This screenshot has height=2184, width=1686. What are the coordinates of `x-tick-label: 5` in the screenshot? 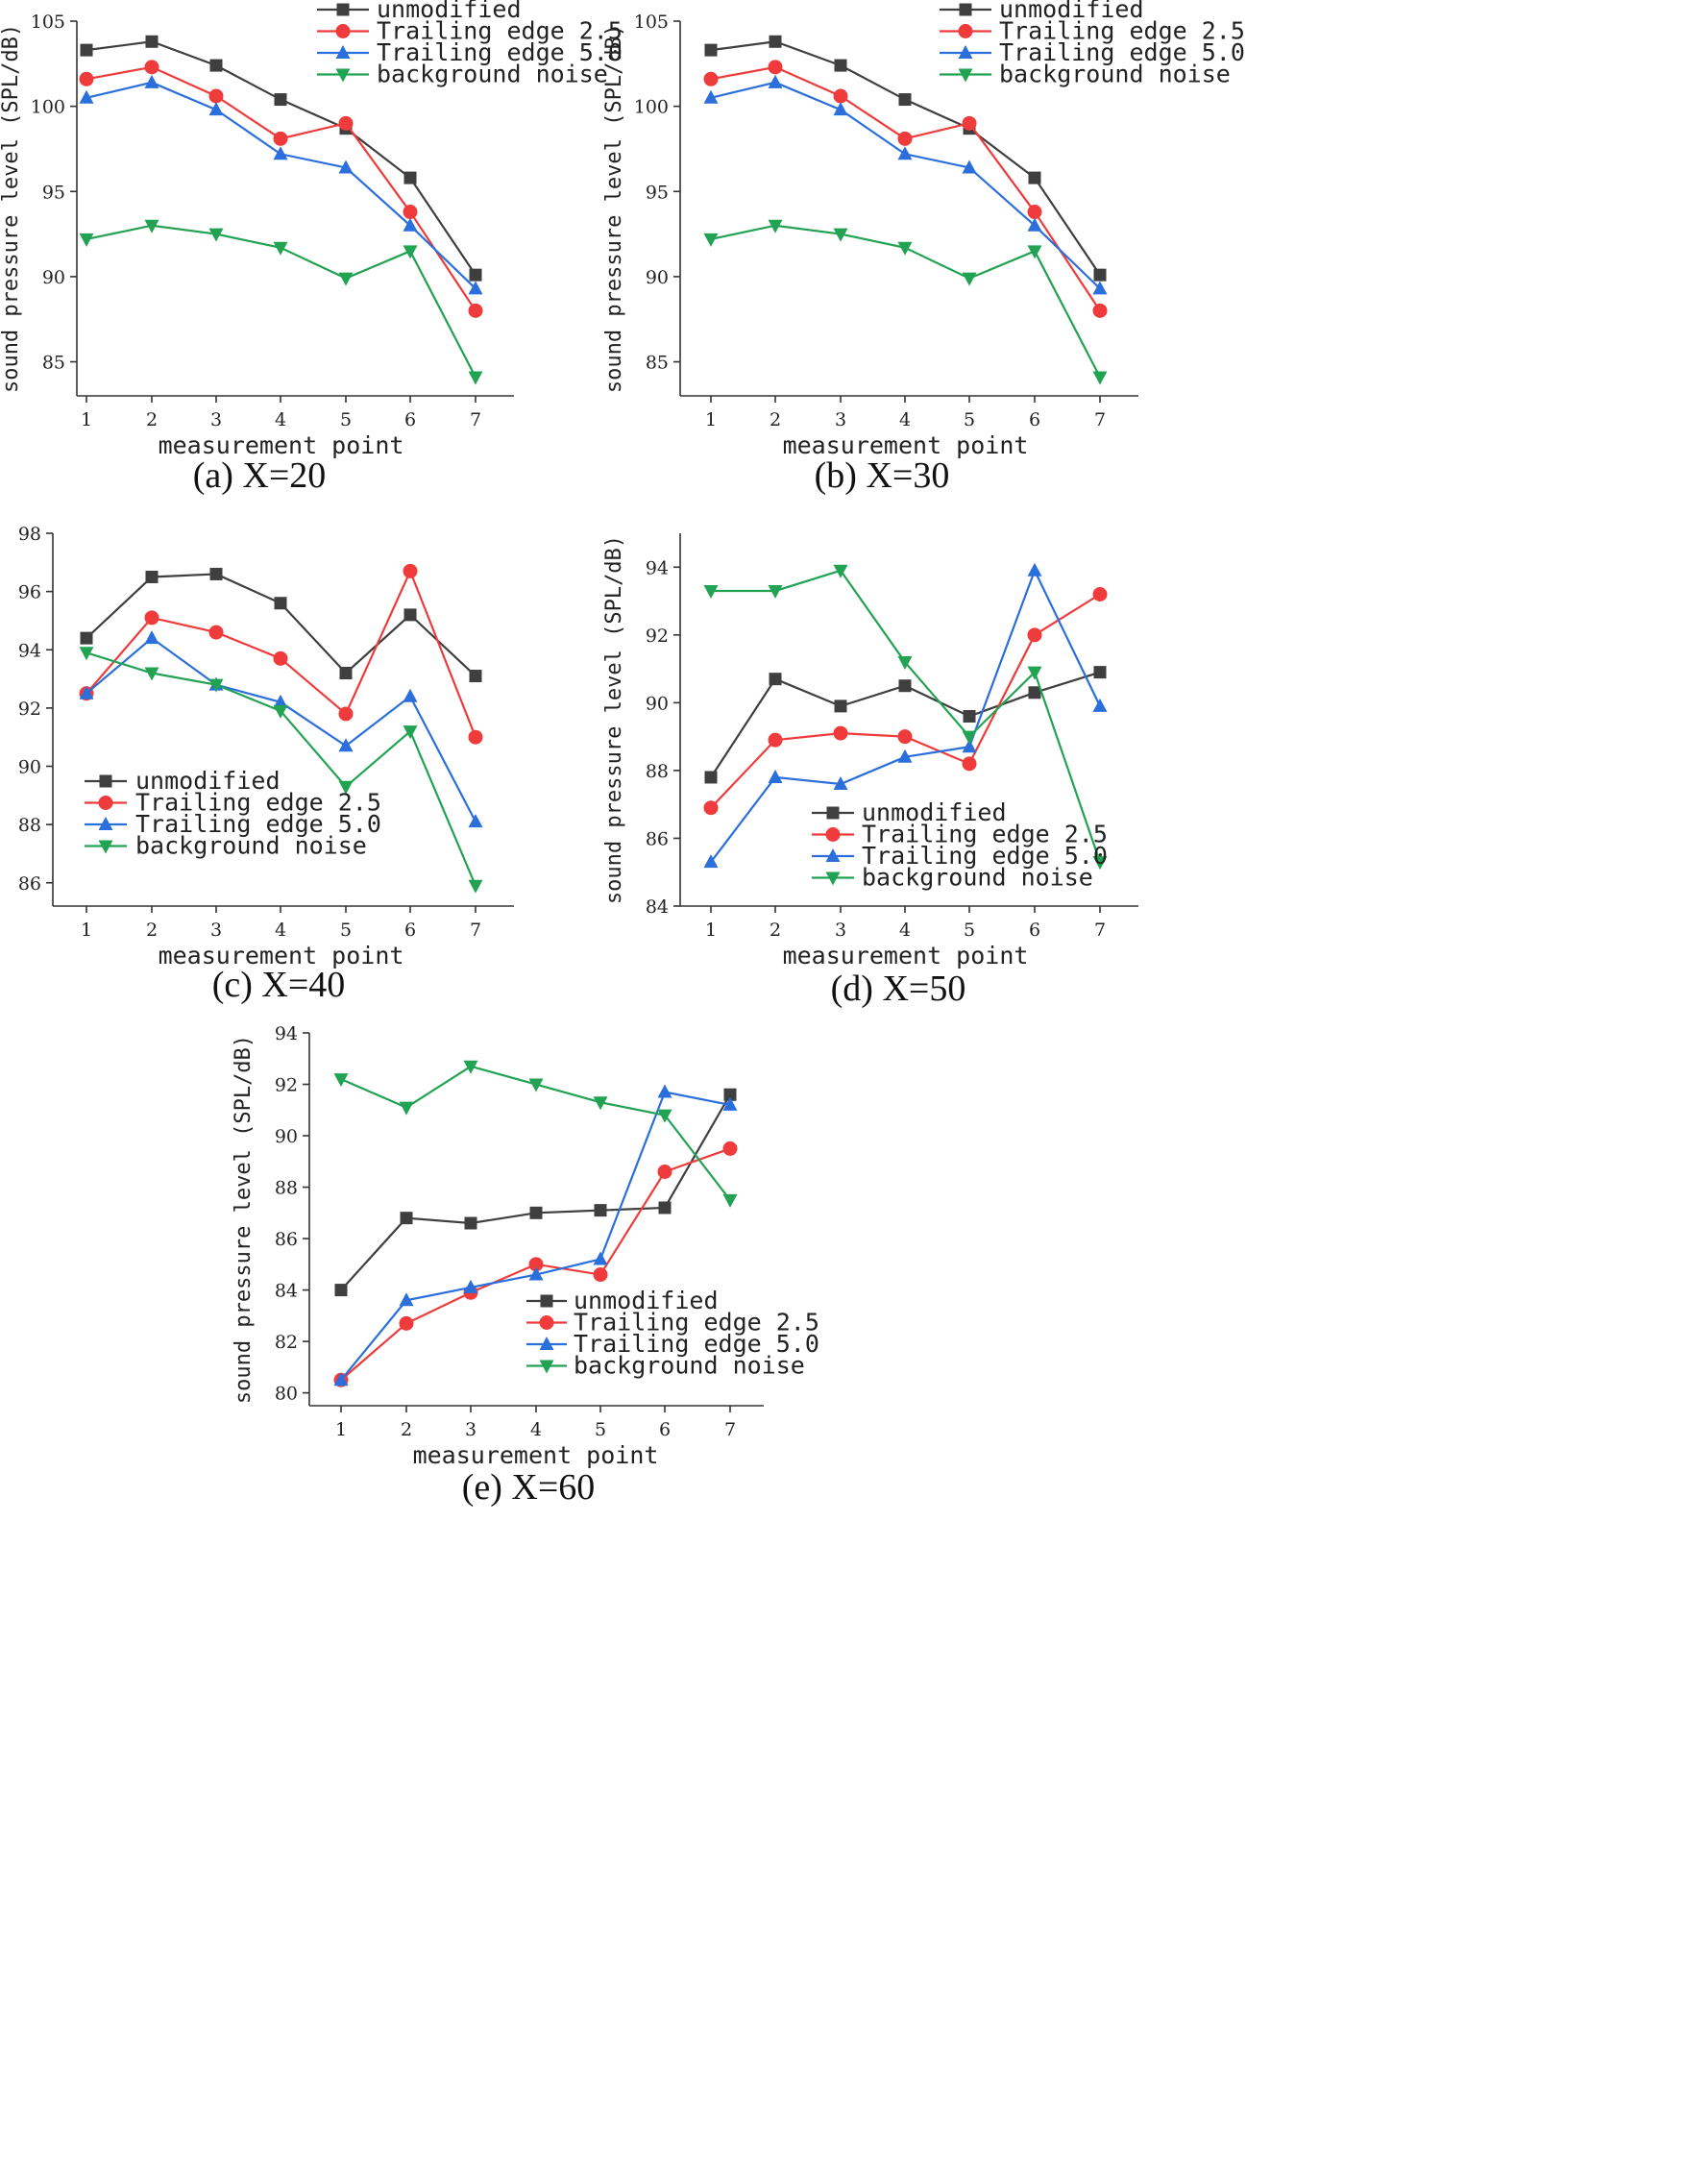 It's located at (346, 419).